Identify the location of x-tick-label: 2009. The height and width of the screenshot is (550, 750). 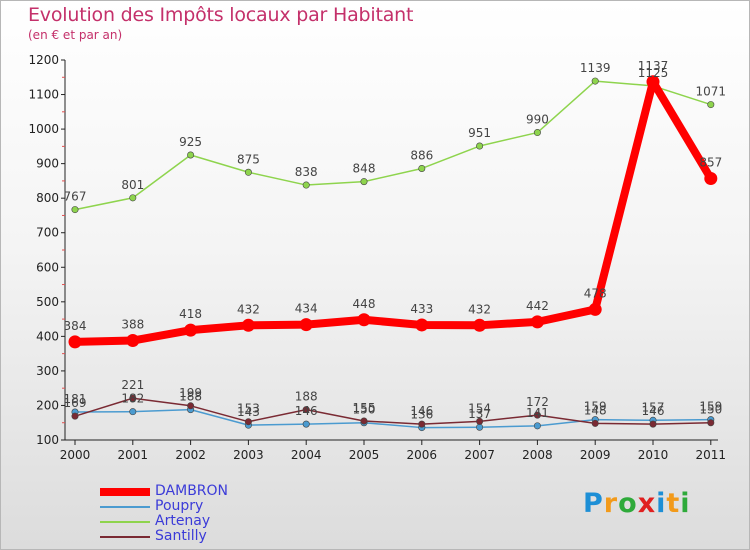
(595, 455).